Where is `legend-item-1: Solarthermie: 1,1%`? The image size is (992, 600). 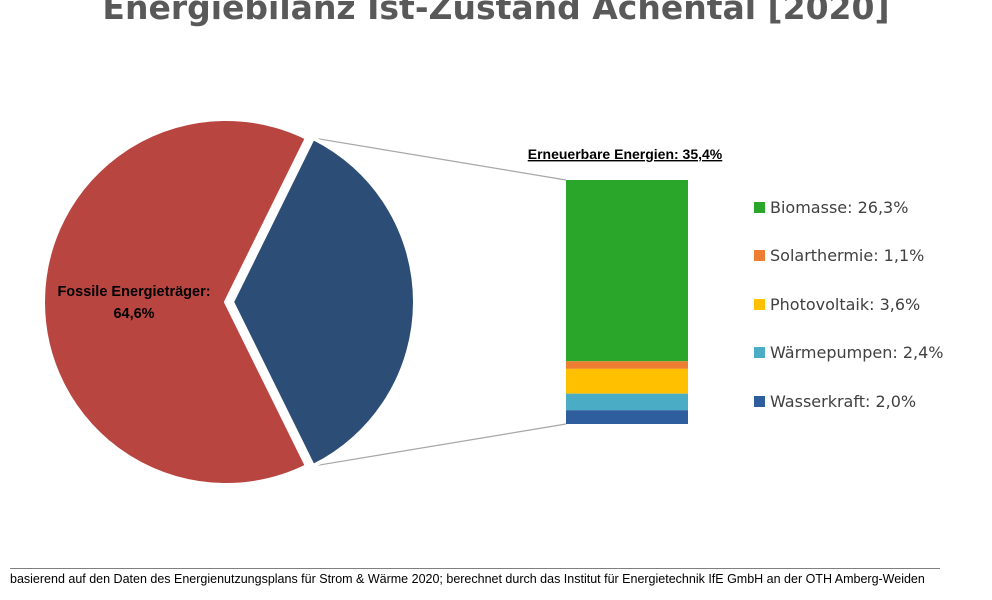
legend-item-1: Solarthermie: 1,1% is located at coordinates (839, 256).